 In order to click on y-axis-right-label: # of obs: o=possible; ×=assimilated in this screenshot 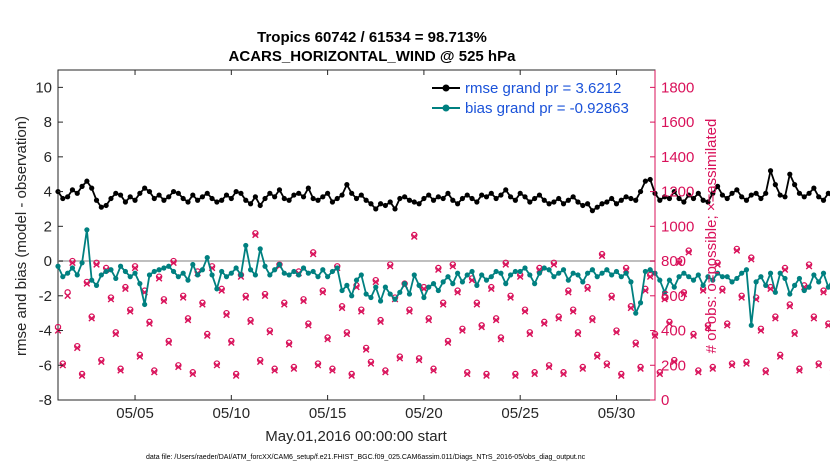, I will do `click(711, 236)`.